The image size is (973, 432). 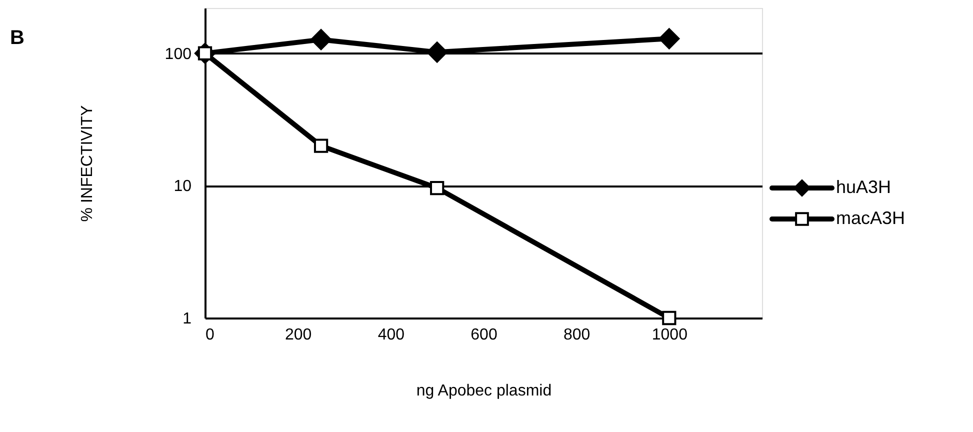 I want to click on text: B, so click(x=17, y=38).